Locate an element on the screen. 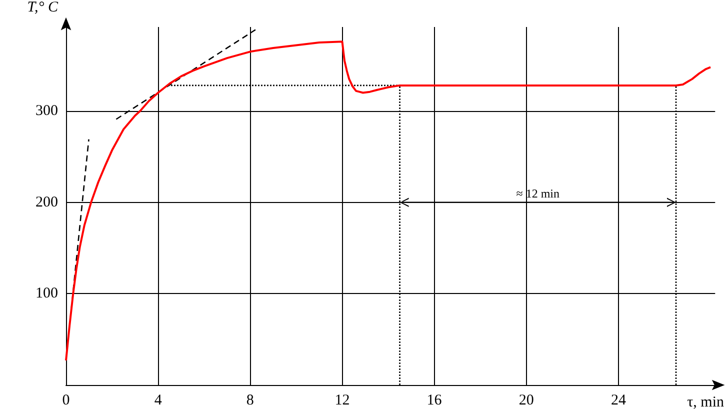 This screenshot has width=727, height=410. y-tick-label: 300 is located at coordinates (47, 111).